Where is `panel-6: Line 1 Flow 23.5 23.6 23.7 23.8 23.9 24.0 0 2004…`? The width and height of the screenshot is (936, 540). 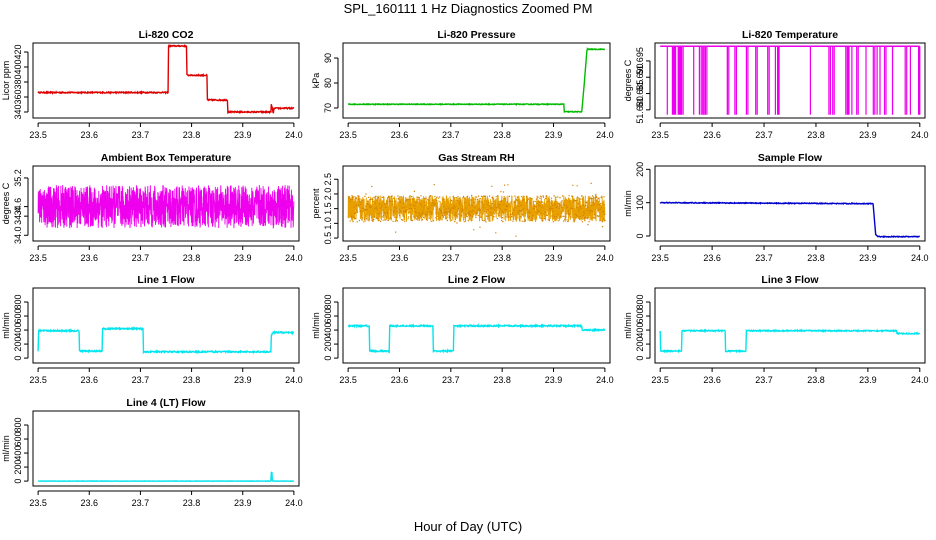
panel-6: Line 1 Flow 23.5 23.6 23.7 23.8 23.9 24.0 0 2004… is located at coordinates (152, 329).